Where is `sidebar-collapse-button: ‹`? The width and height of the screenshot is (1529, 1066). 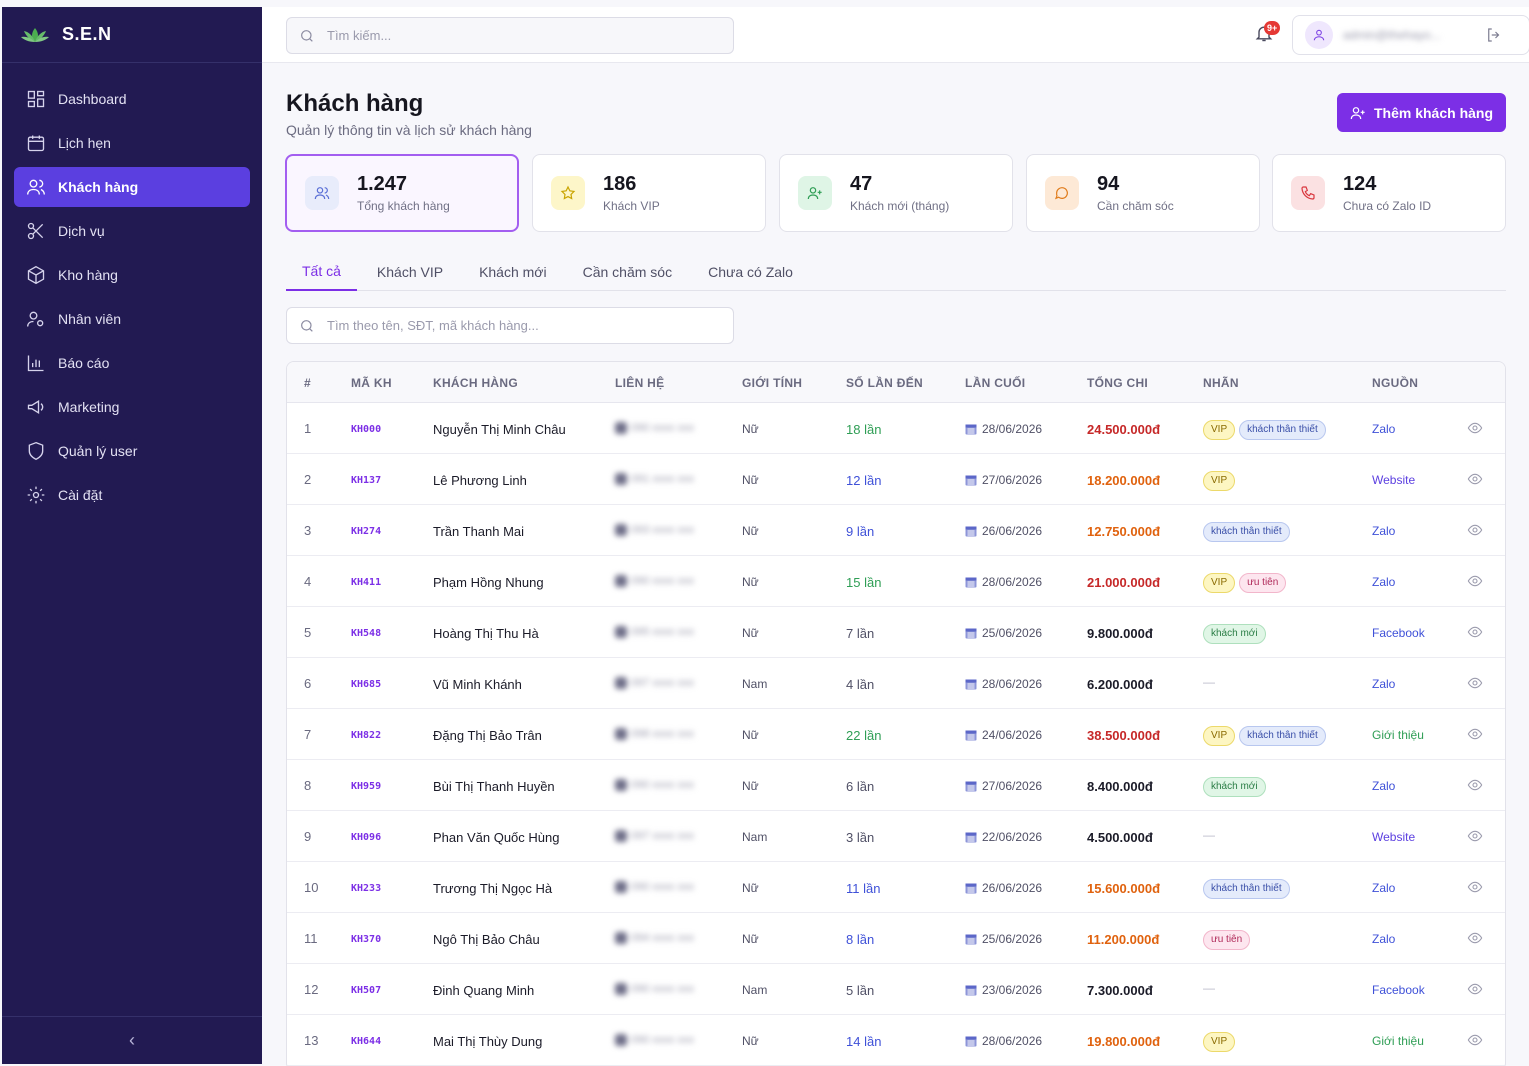
sidebar-collapse-button: ‹ is located at coordinates (132, 1040).